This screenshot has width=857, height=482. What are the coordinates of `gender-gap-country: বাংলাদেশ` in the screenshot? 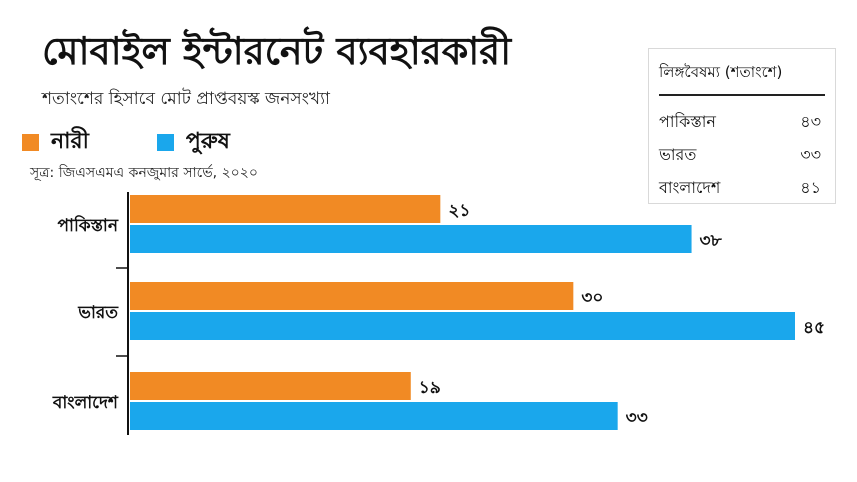 It's located at (690, 187).